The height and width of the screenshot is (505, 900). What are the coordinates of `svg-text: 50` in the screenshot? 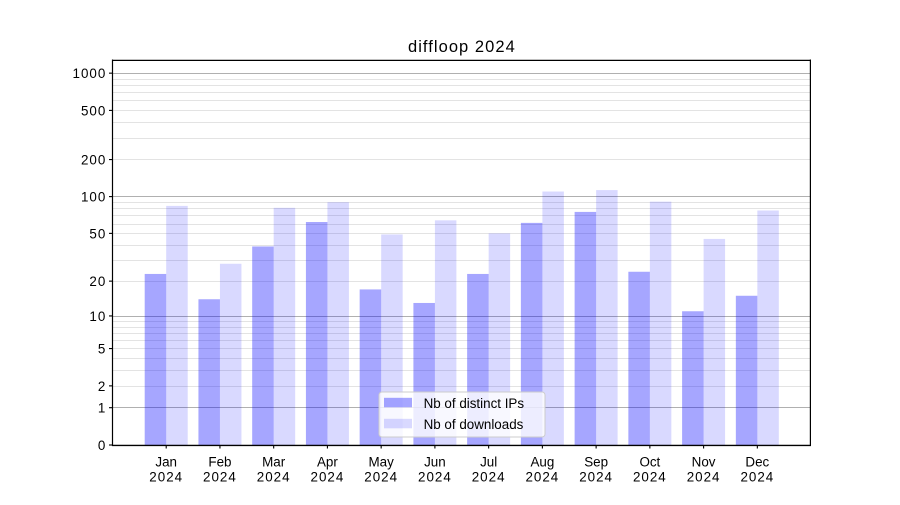 It's located at (97, 233).